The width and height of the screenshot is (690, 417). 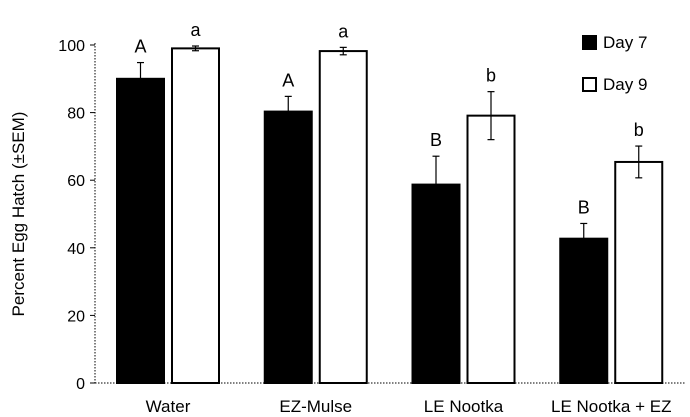 What do you see at coordinates (71, 46) in the screenshot?
I see `y-tick-label: 100` at bounding box center [71, 46].